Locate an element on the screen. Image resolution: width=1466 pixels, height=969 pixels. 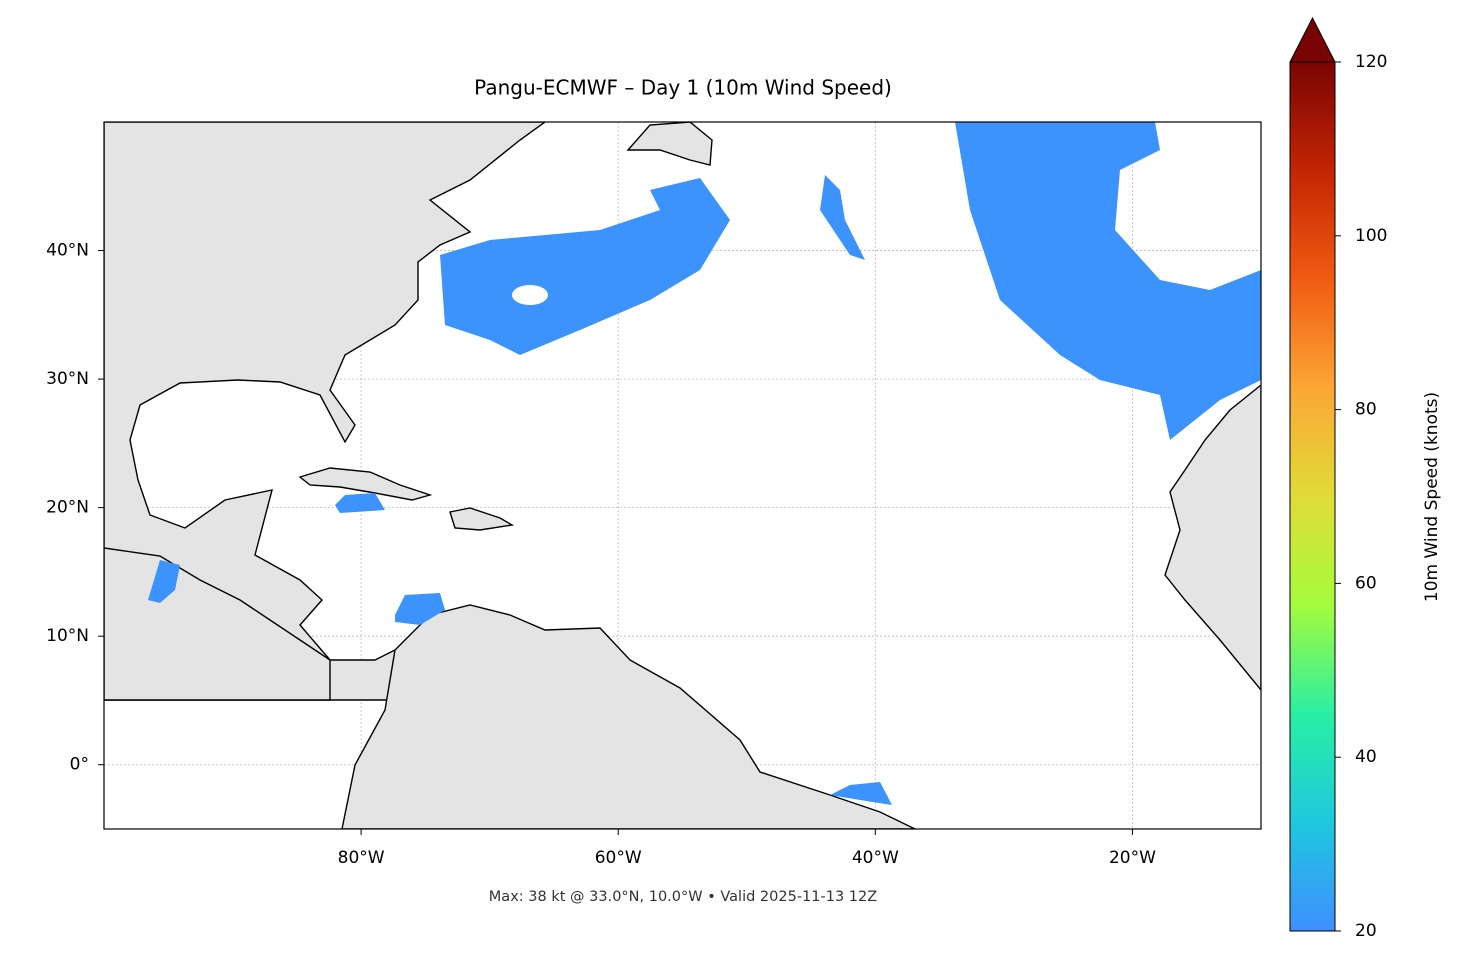
hispaniola is located at coordinates (482, 519).